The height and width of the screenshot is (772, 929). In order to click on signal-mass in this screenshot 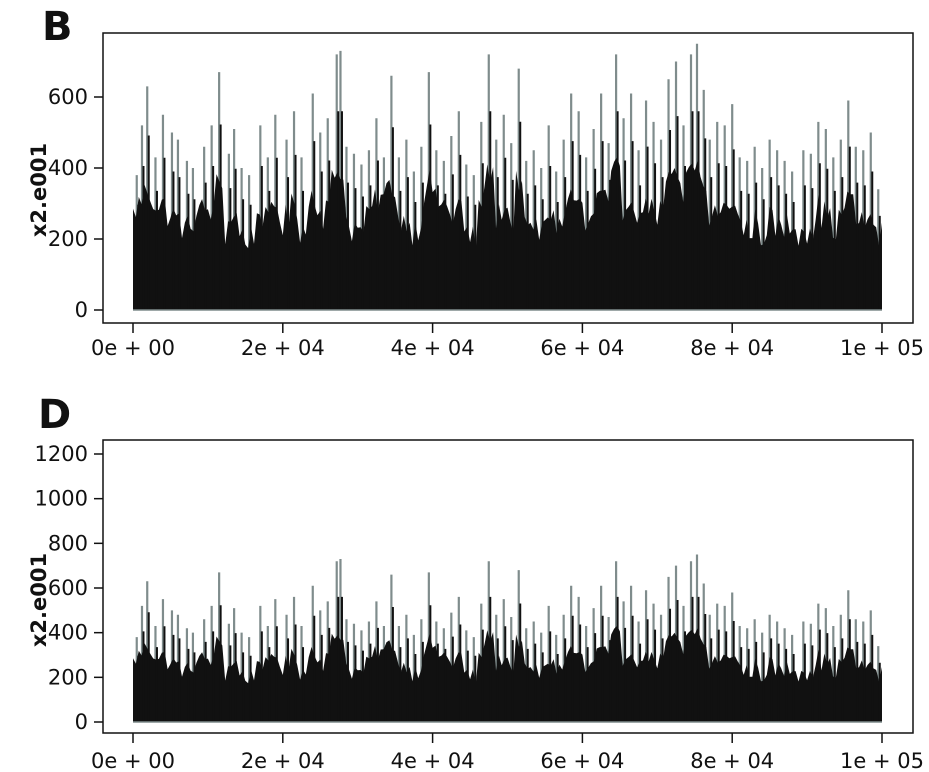, I will do `click(507, 673)`.